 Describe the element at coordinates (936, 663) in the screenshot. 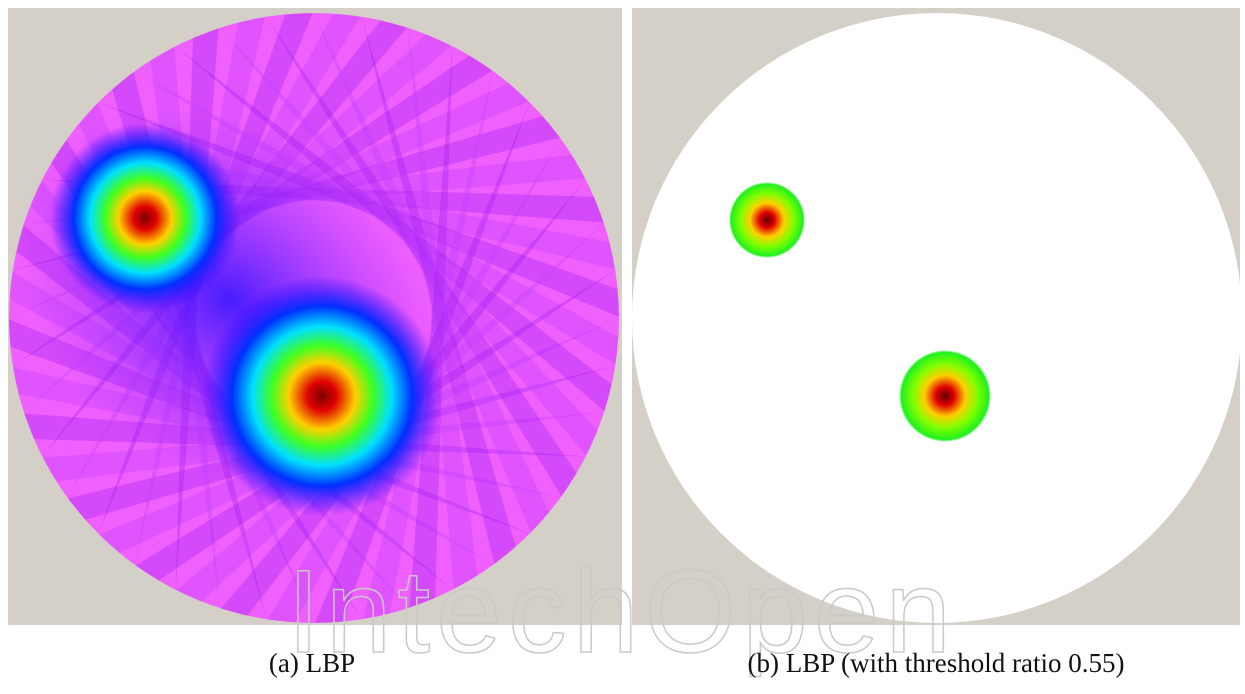

I see `caption: (b) LBP (with threshold ratio 0.55)` at that location.